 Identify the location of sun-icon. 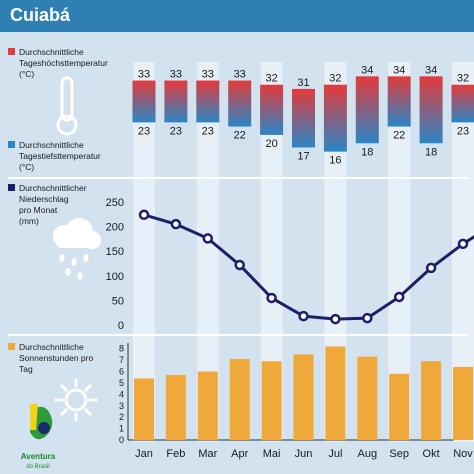
(76, 400).